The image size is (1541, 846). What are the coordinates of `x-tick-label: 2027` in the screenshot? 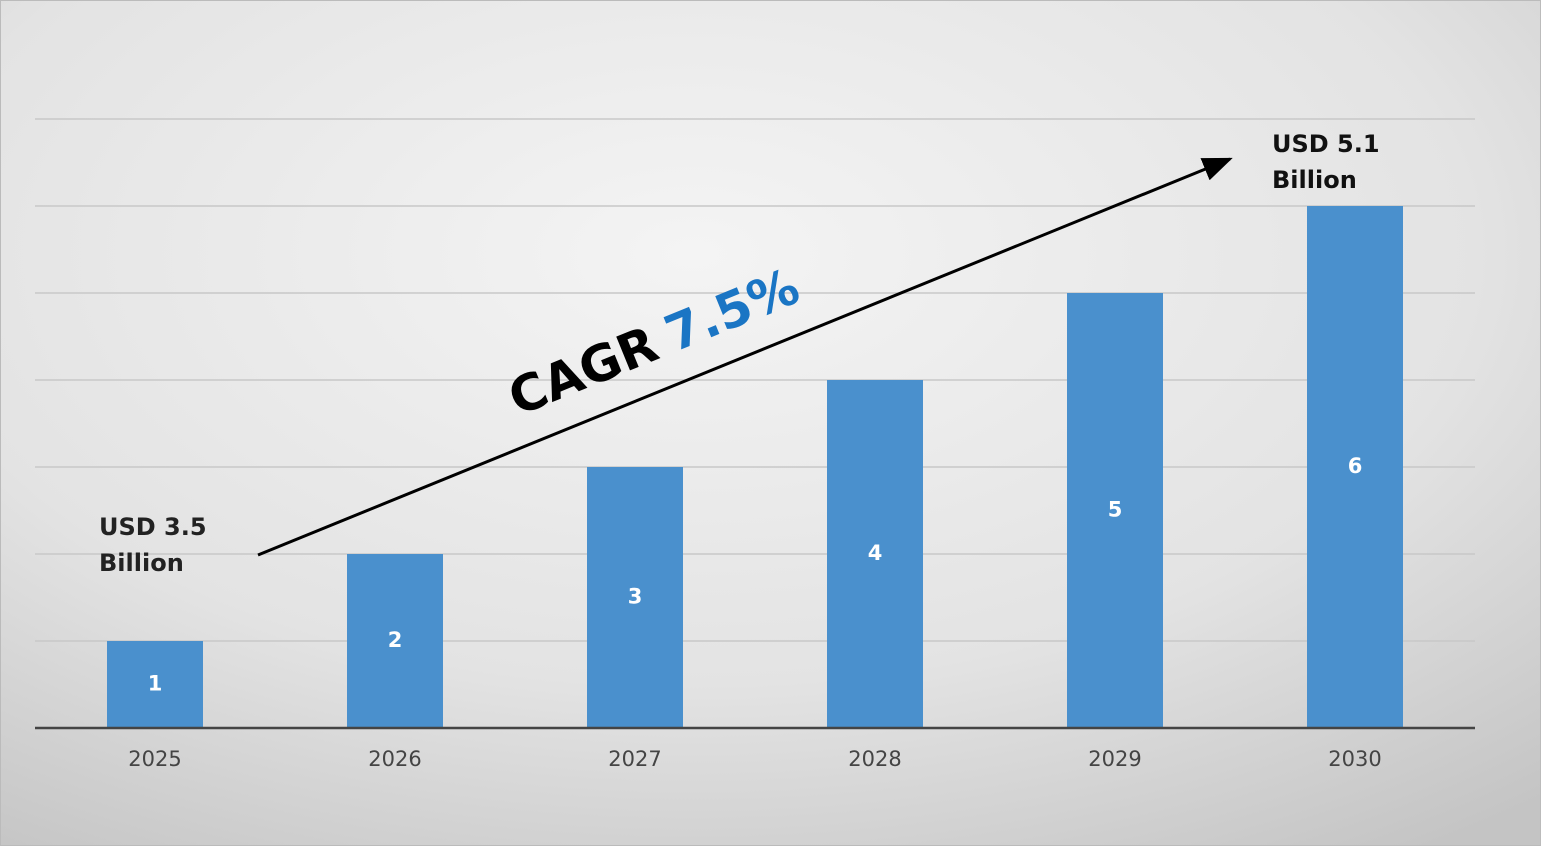 It's located at (634, 759).